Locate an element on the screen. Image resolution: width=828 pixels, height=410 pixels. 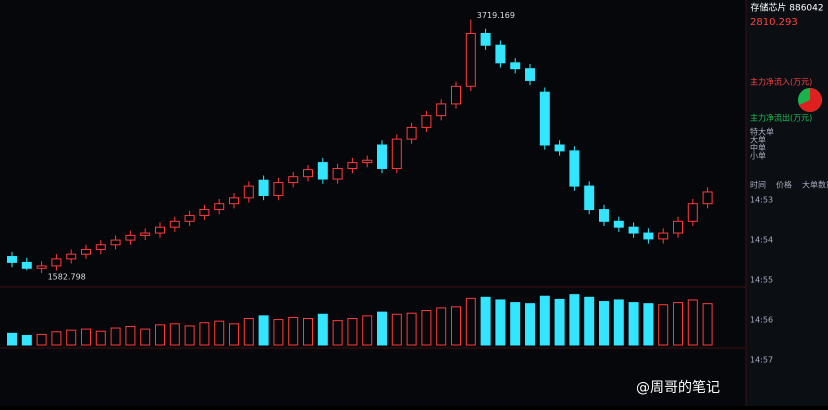
low-label: 1582.798 is located at coordinates (67, 276).